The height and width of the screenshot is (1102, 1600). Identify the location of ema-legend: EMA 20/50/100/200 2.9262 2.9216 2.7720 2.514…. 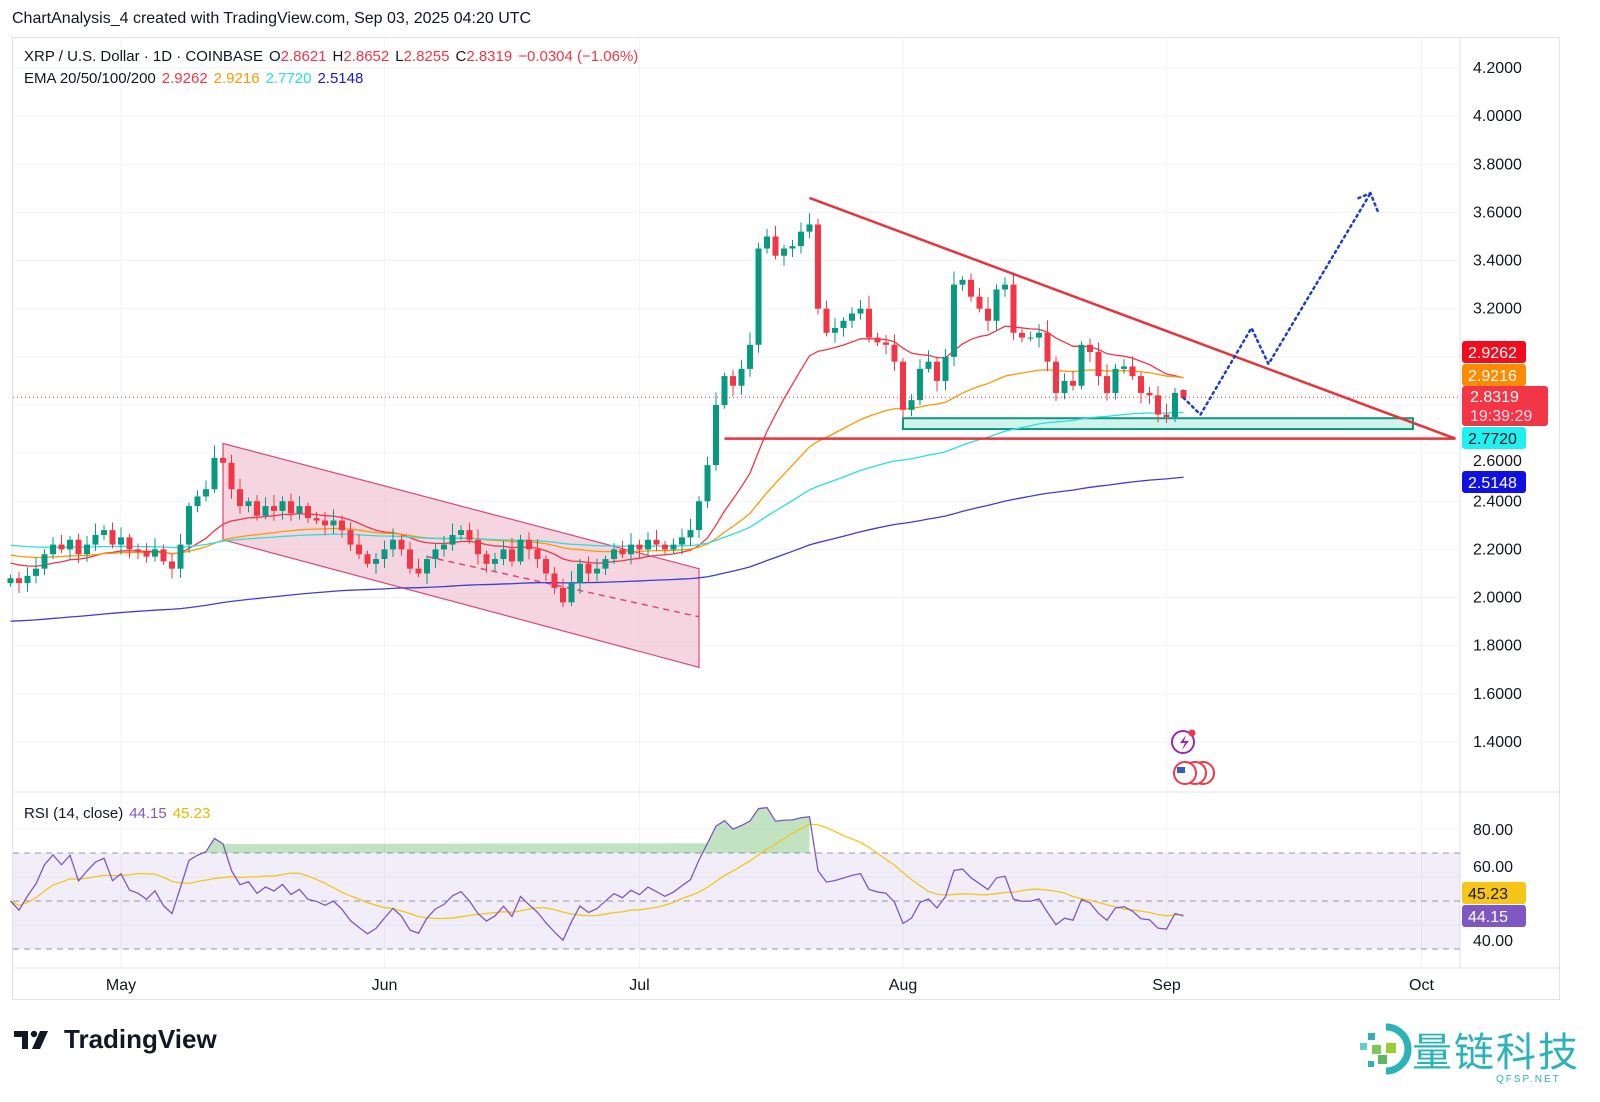
(196, 78).